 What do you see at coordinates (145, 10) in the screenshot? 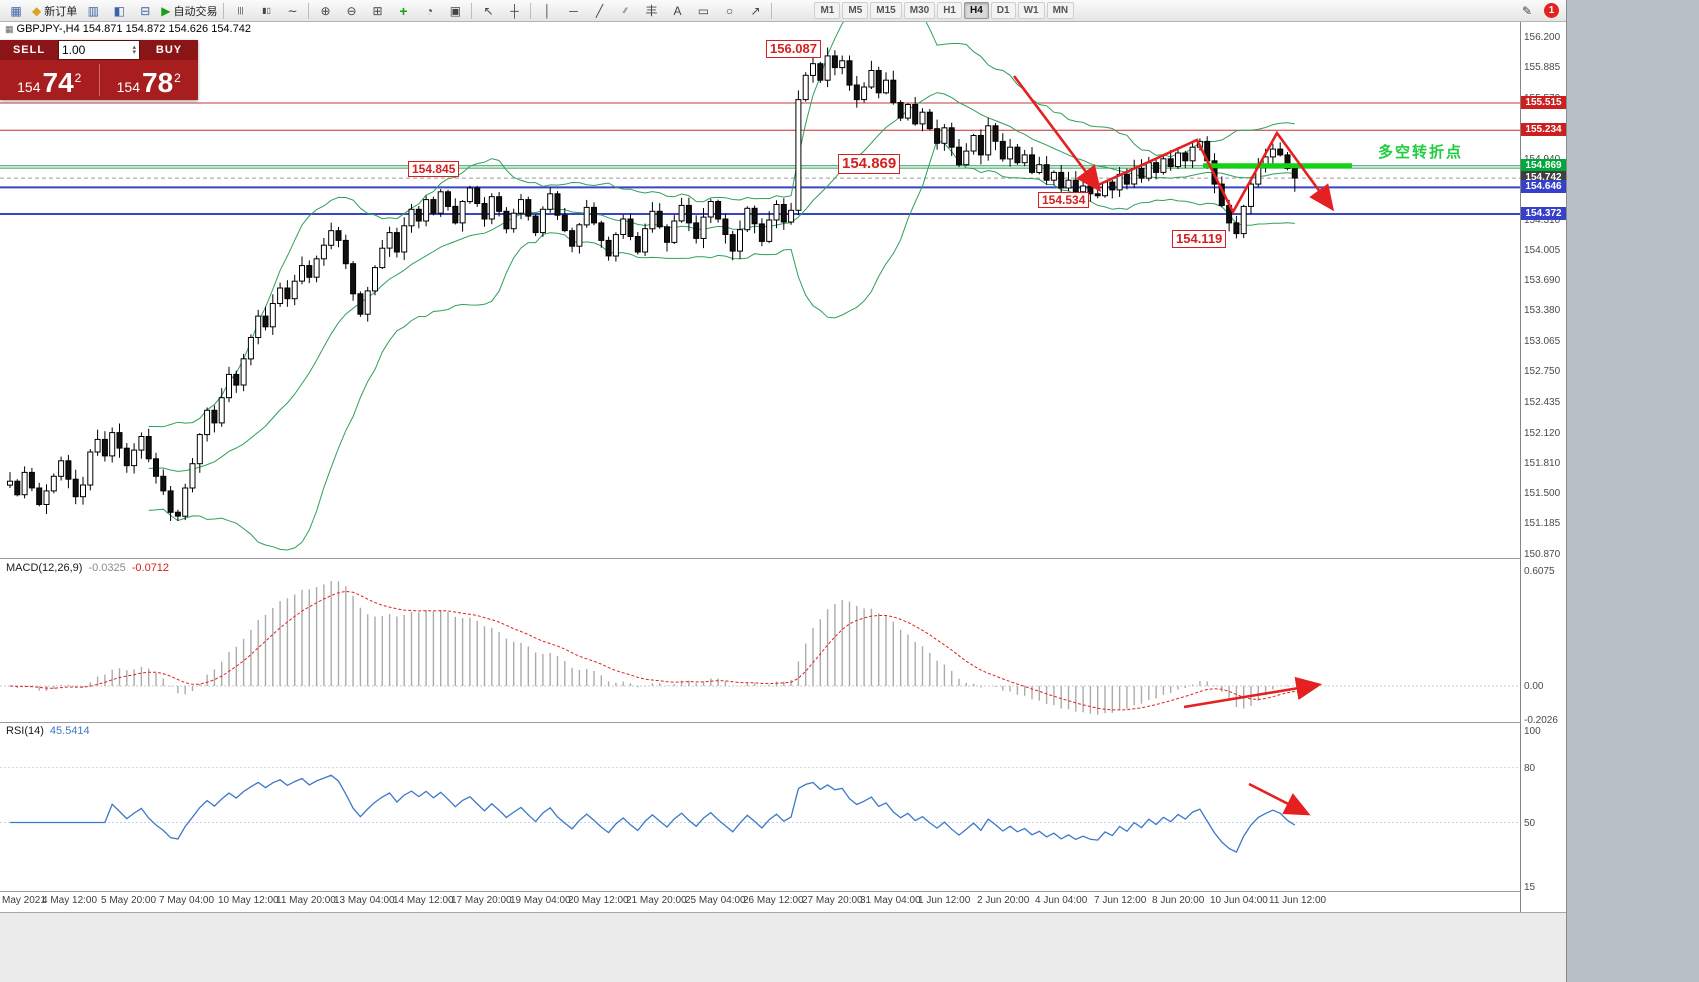
I see `terminal-icon: ⊟` at bounding box center [145, 10].